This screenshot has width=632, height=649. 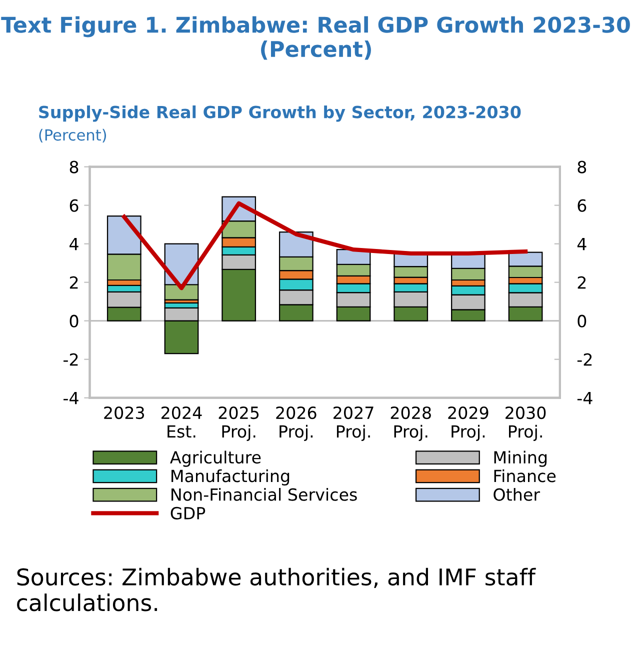 What do you see at coordinates (315, 38) in the screenshot?
I see `chart-title: Text Figure 1. Zimbabwe: Real GDP Growth 2023-30 (Percent)` at bounding box center [315, 38].